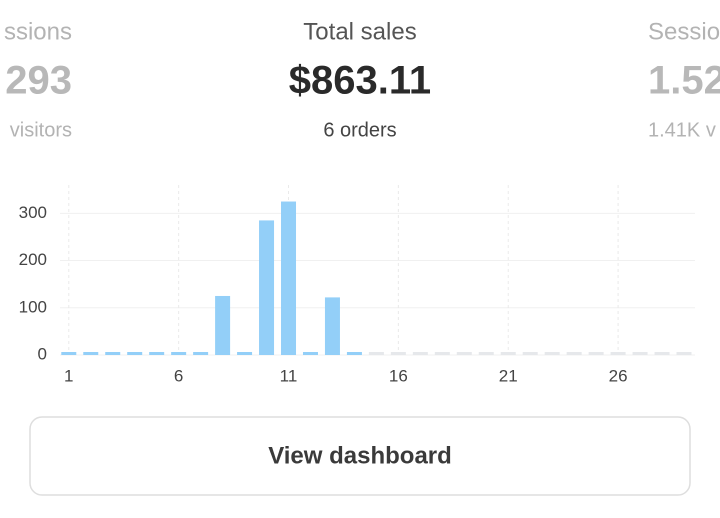  I want to click on card-label: Sessio, so click(684, 31).